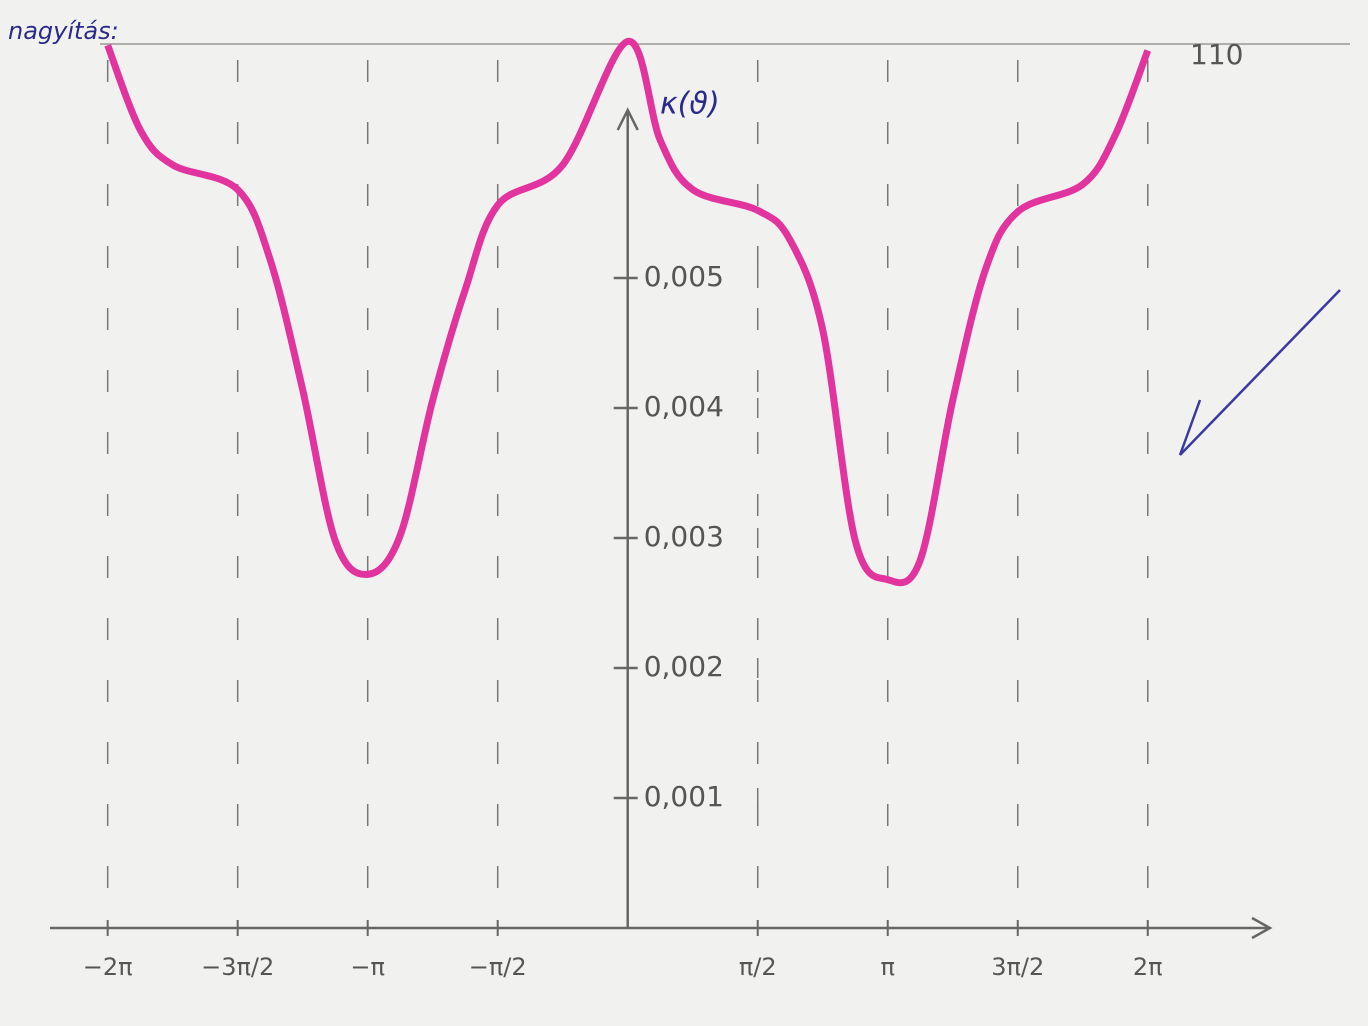 Image resolution: width=1368 pixels, height=1026 pixels. I want to click on y-tick-label: 0,001, so click(684, 796).